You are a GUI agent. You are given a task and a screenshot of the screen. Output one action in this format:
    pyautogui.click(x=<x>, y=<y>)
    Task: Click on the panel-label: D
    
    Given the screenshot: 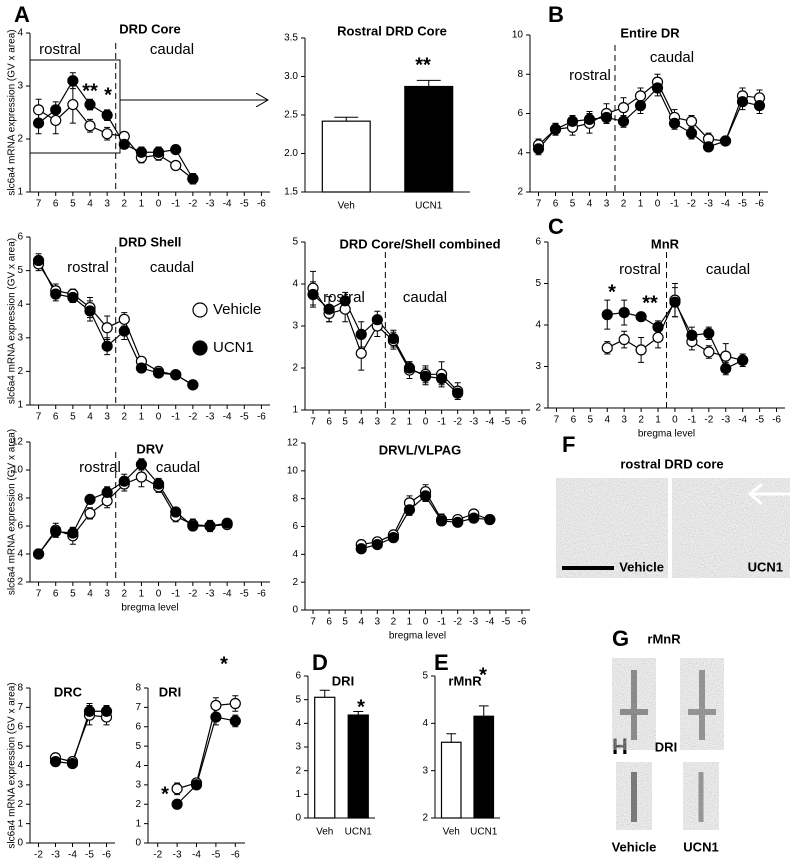 What is the action you would take?
    pyautogui.click(x=320, y=662)
    